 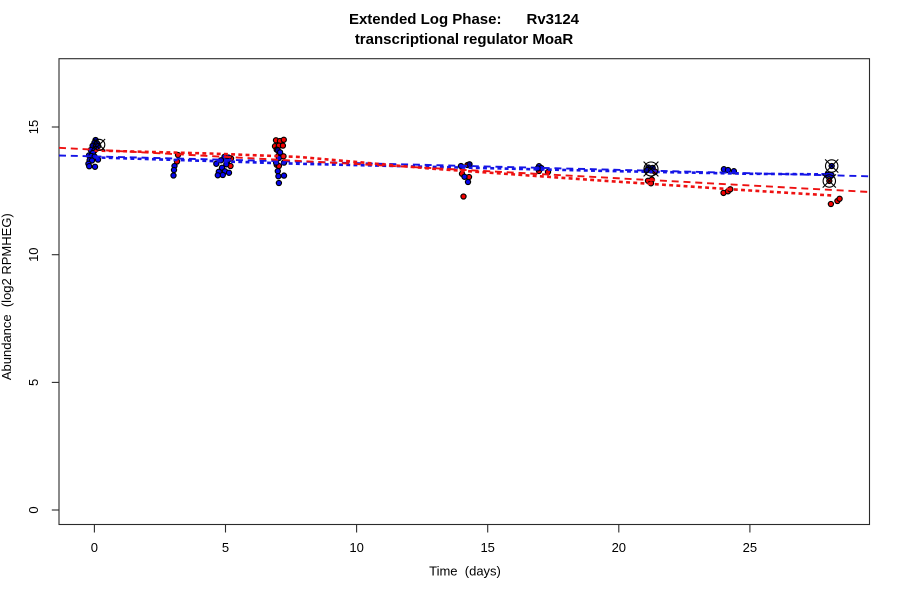 What do you see at coordinates (7, 296) in the screenshot?
I see `svg-text: Abundance (log2 RPMHEG)` at bounding box center [7, 296].